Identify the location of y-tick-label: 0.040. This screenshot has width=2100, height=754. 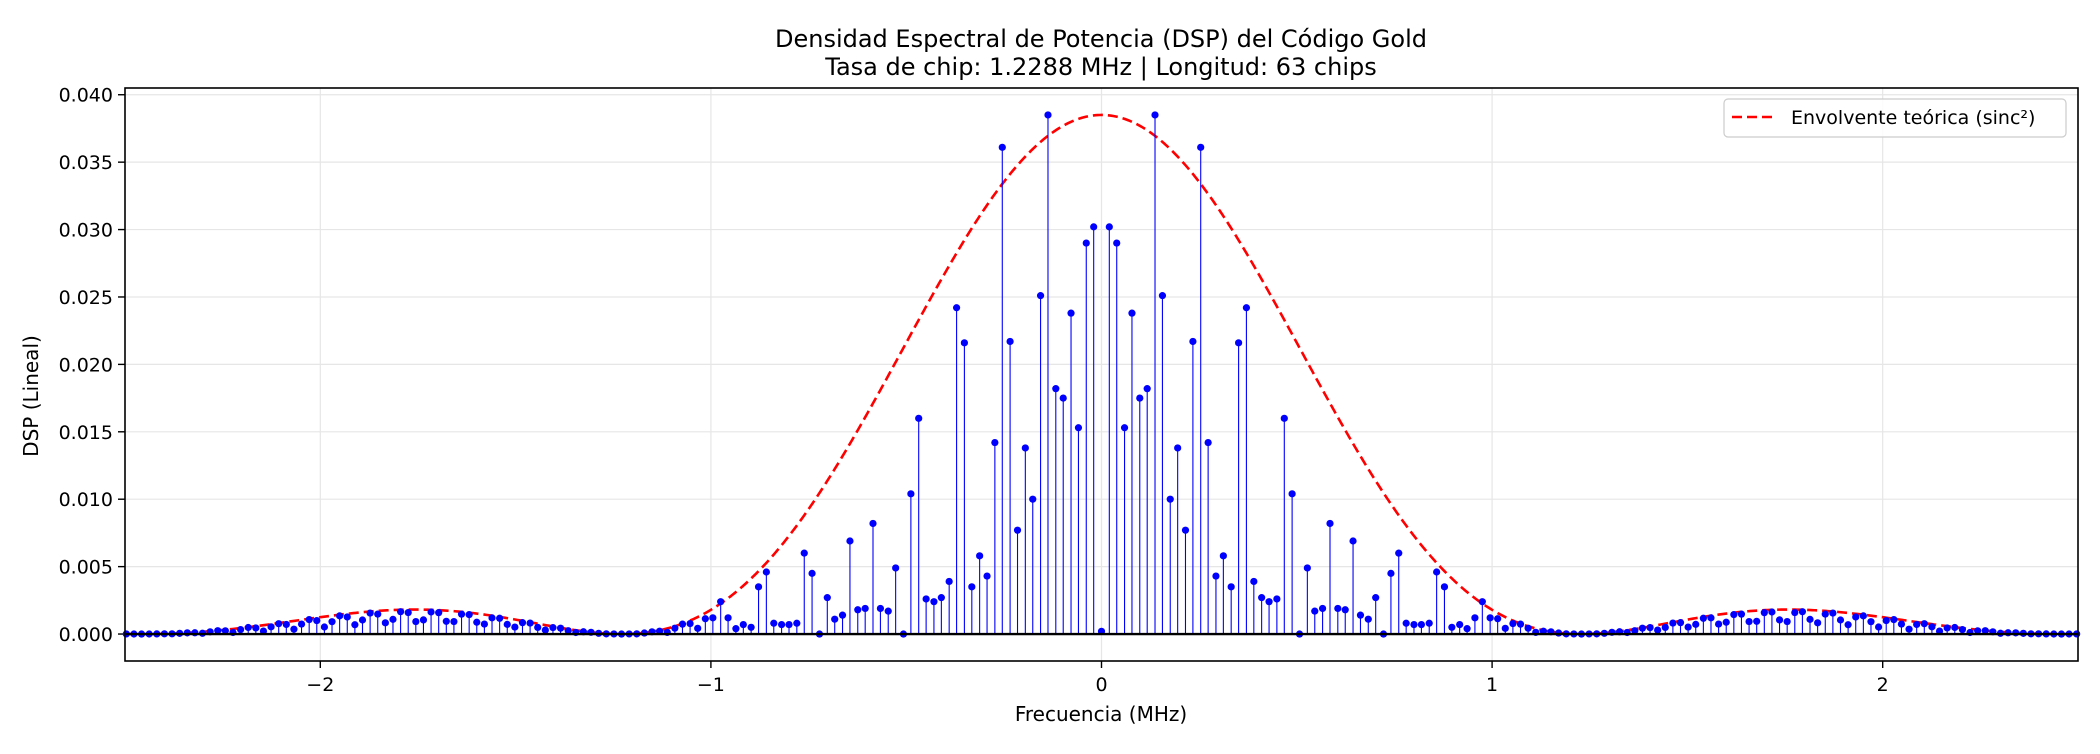
(86, 96).